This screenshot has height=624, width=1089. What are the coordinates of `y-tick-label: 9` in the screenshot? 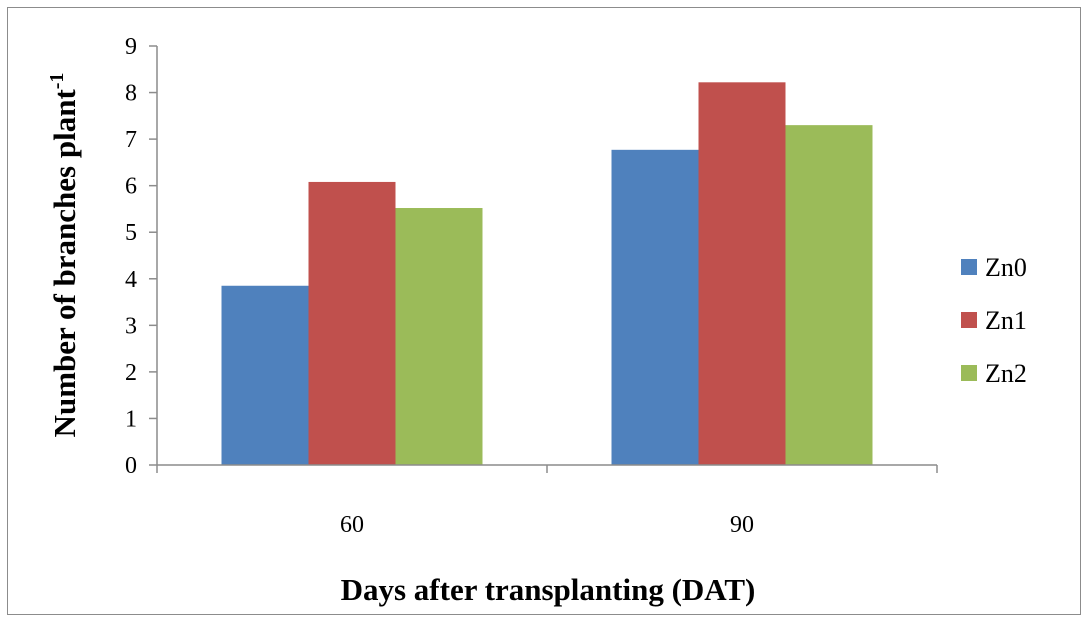 It's located at (131, 47).